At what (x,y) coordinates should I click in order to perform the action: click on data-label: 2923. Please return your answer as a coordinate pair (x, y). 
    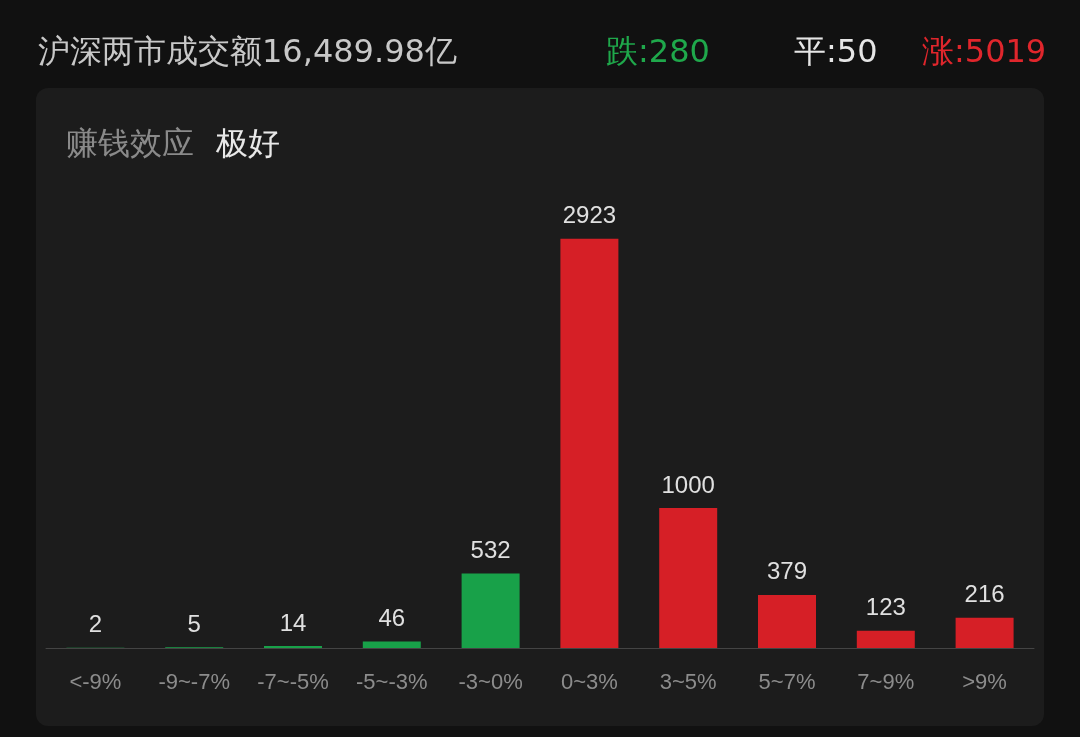
    Looking at the image, I should click on (589, 215).